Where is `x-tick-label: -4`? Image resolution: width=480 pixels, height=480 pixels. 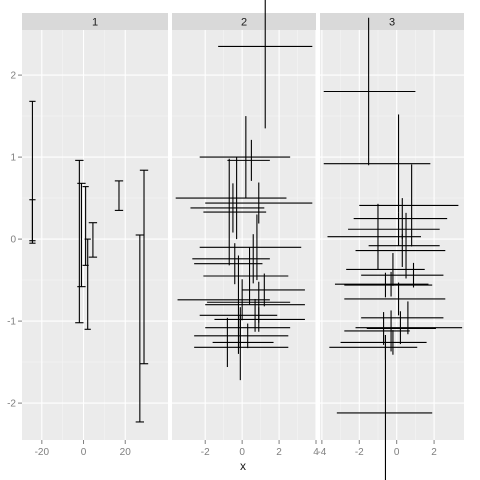 x-tick-label: -4 is located at coordinates (321, 452).